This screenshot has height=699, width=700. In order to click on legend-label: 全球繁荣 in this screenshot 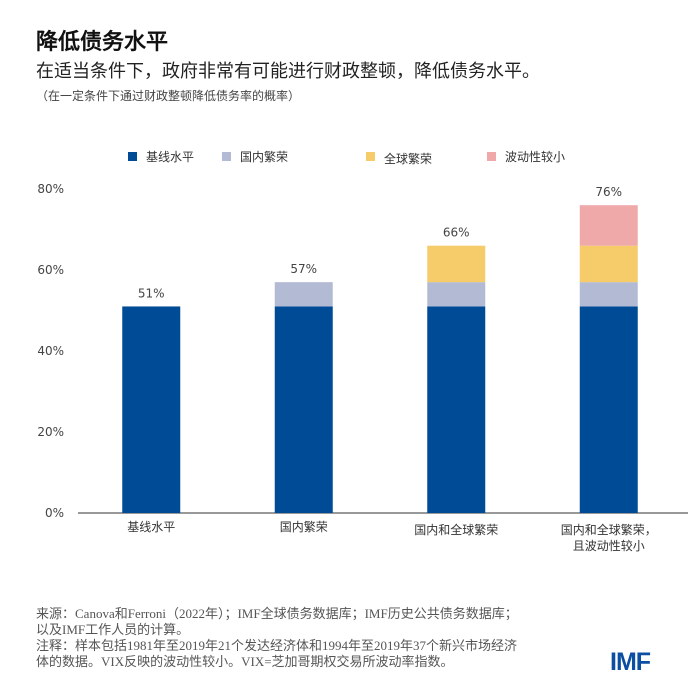, I will do `click(408, 158)`.